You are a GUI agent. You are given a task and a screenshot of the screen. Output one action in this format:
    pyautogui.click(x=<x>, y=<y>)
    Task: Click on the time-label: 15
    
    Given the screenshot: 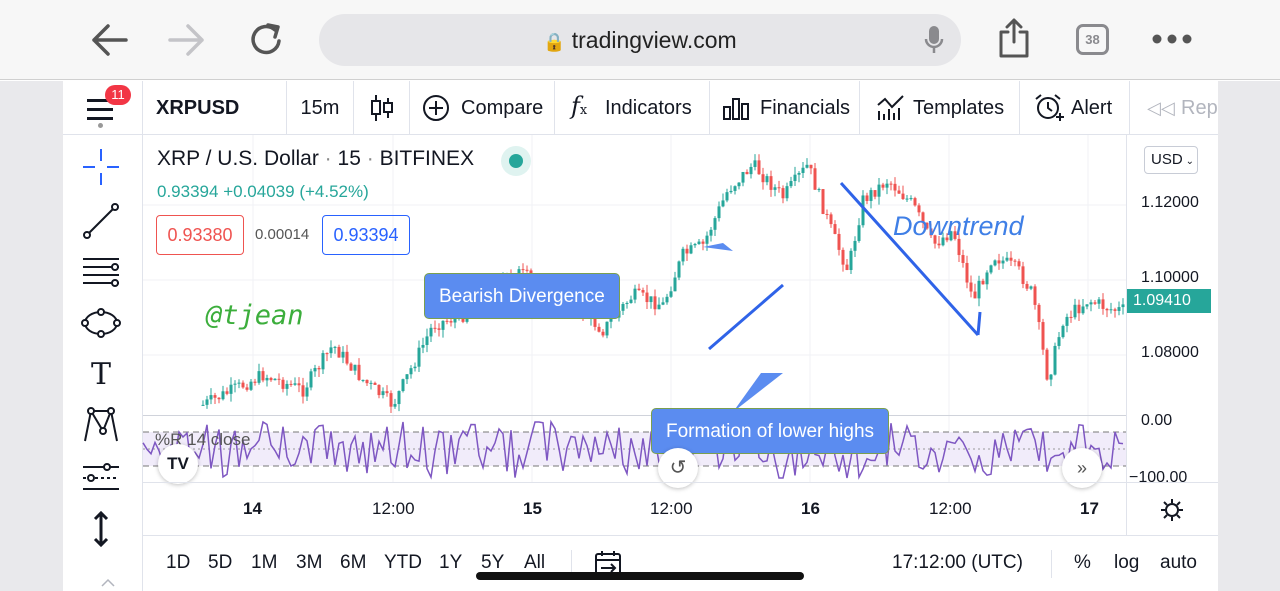 What is the action you would take?
    pyautogui.click(x=532, y=508)
    